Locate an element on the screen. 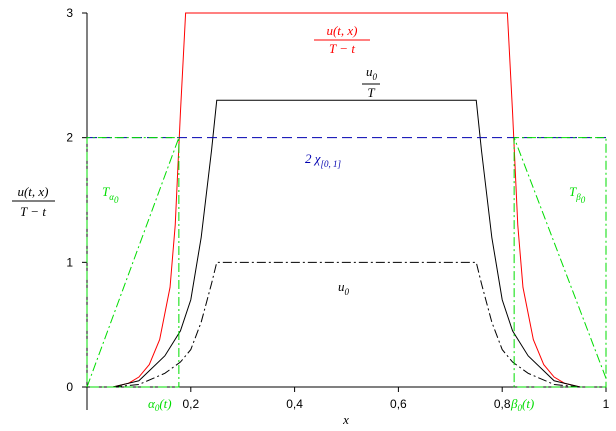  initial-base: u is located at coordinates (341, 286).